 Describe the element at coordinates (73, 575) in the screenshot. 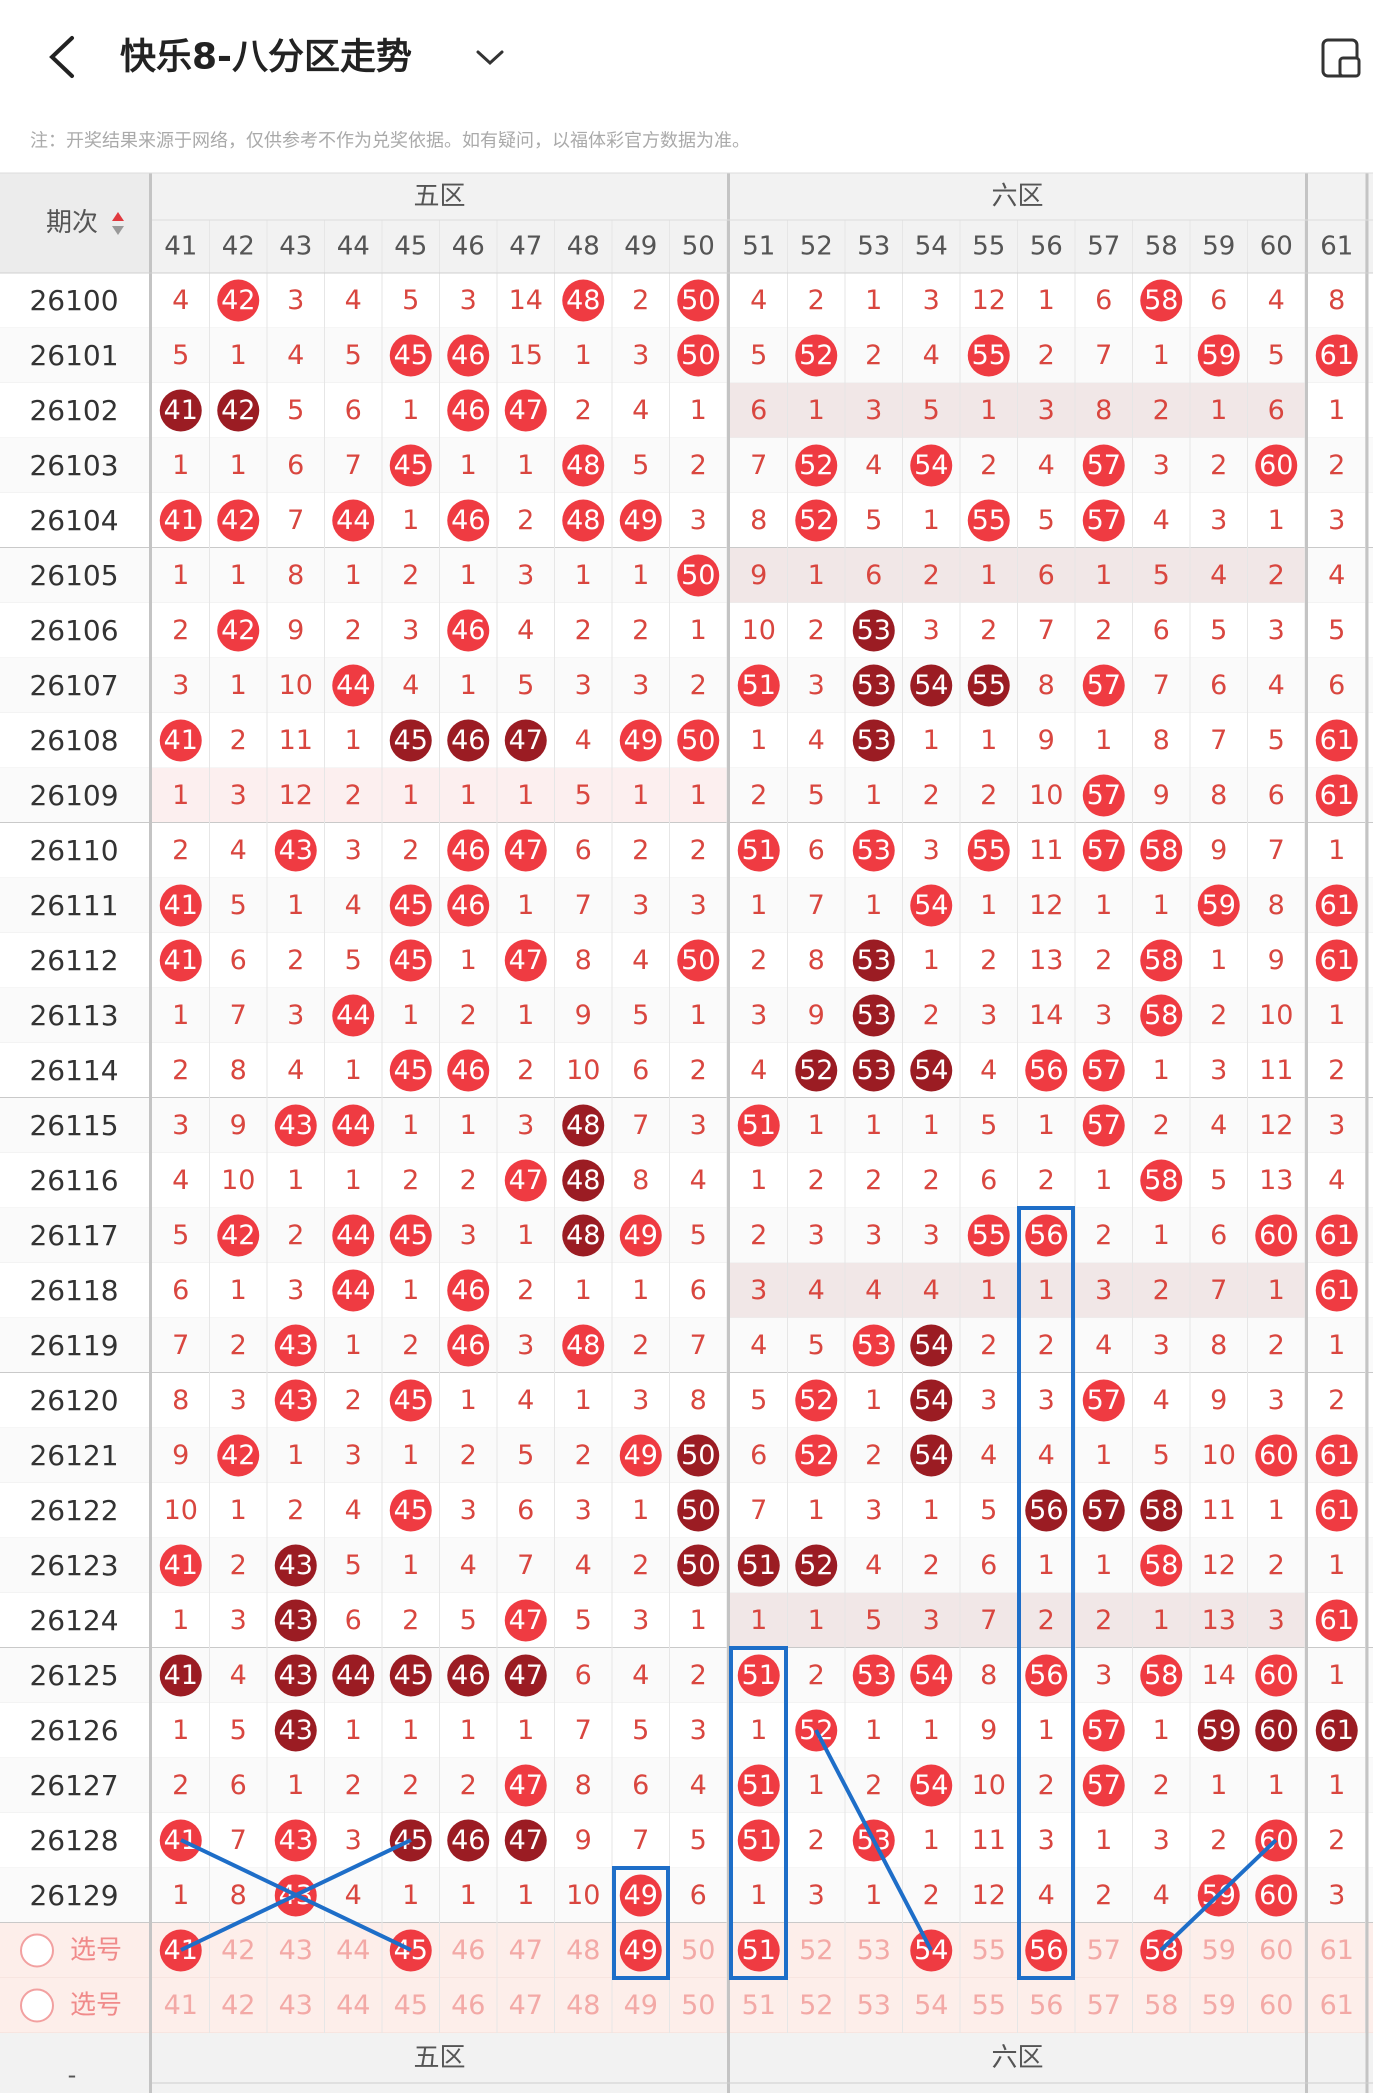

I see `period: 26105` at that location.